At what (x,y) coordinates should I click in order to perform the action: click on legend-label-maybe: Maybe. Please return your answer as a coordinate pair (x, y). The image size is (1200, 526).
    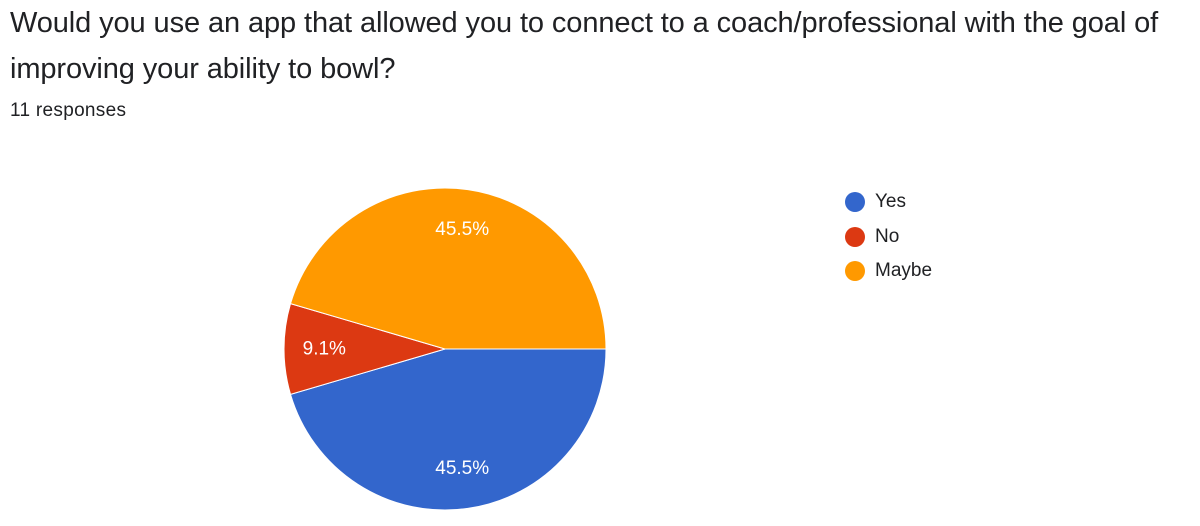
    Looking at the image, I should click on (904, 271).